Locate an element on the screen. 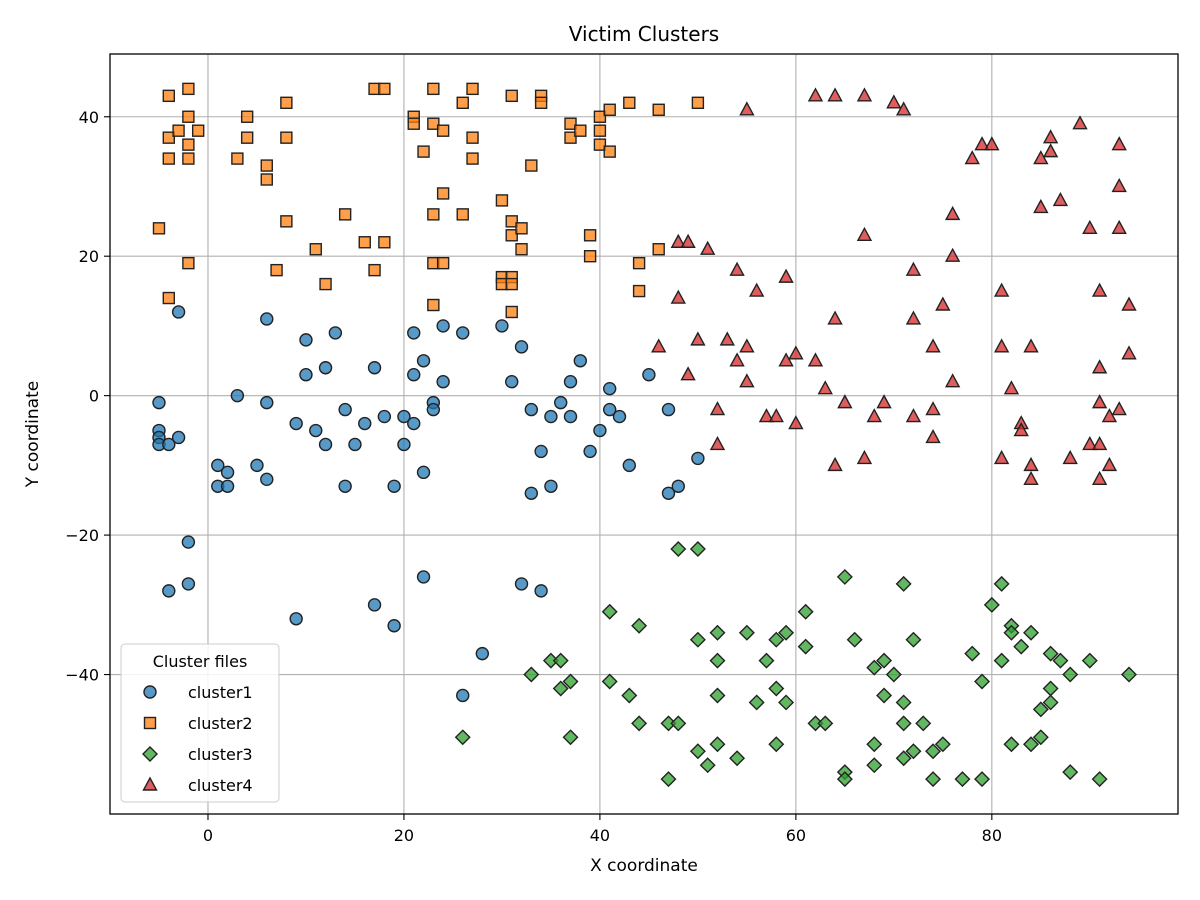  x-tick-label: 60 is located at coordinates (796, 835).